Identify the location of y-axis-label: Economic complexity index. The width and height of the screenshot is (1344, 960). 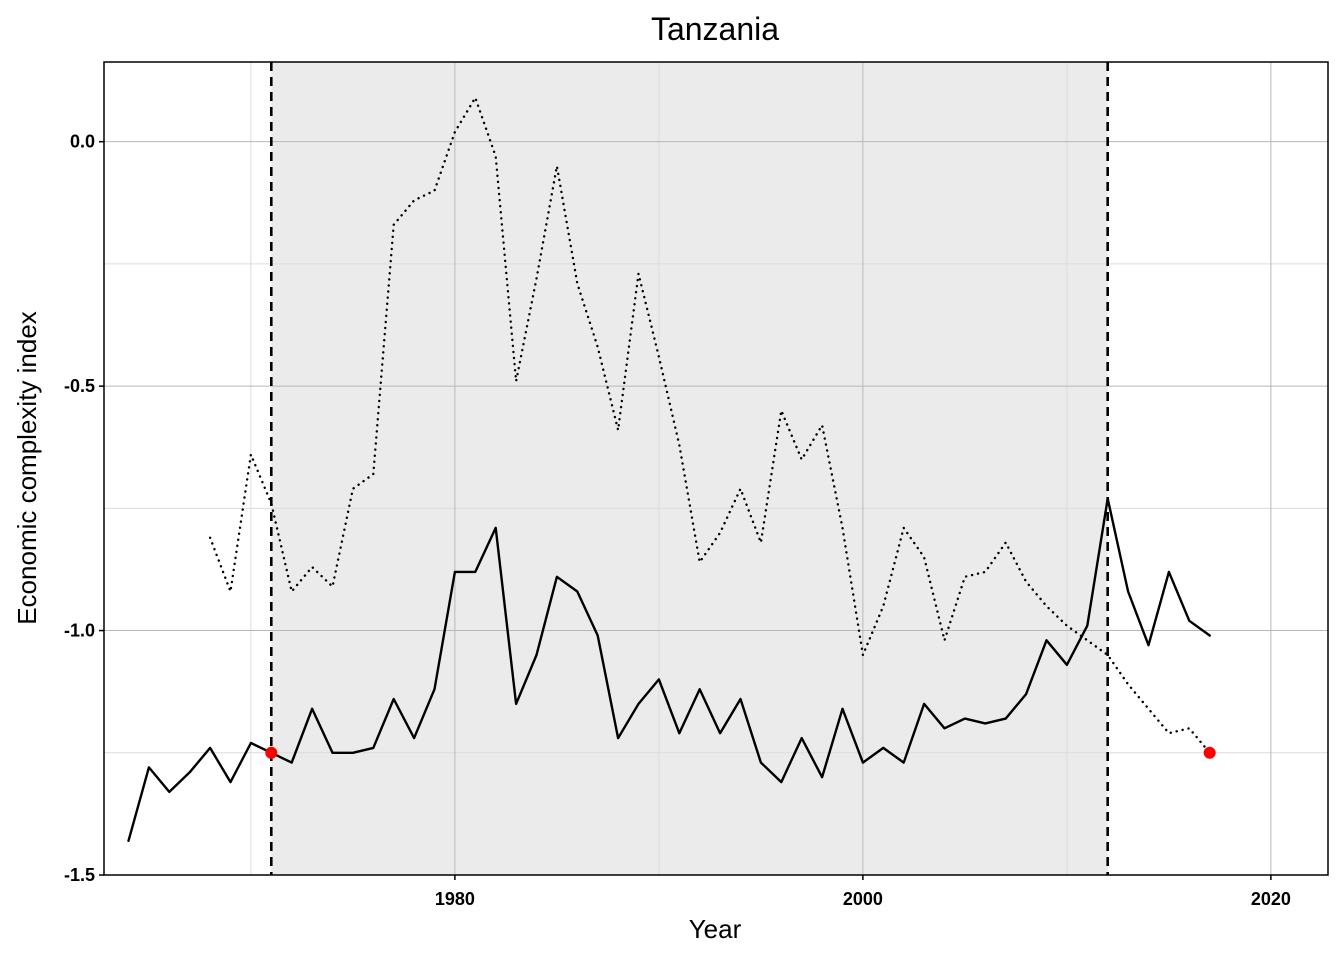
(27, 468).